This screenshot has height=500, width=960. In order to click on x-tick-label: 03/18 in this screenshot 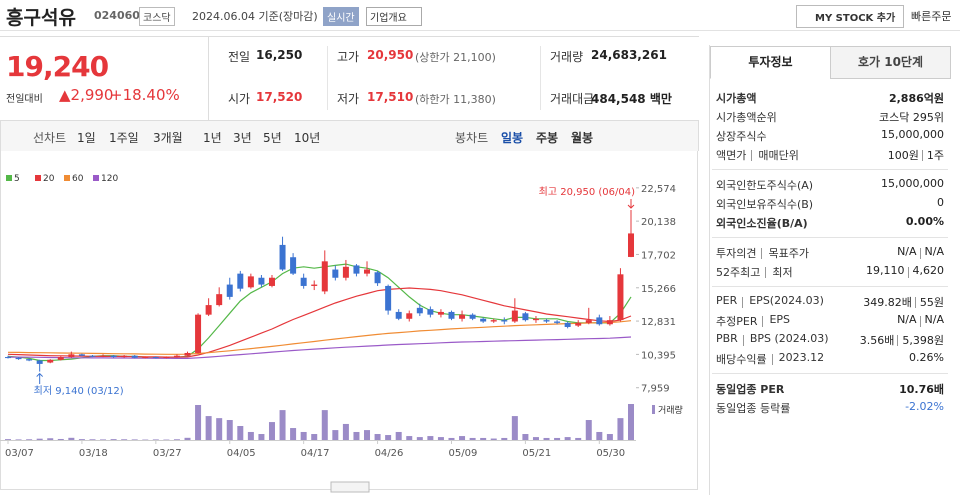, I will do `click(93, 453)`.